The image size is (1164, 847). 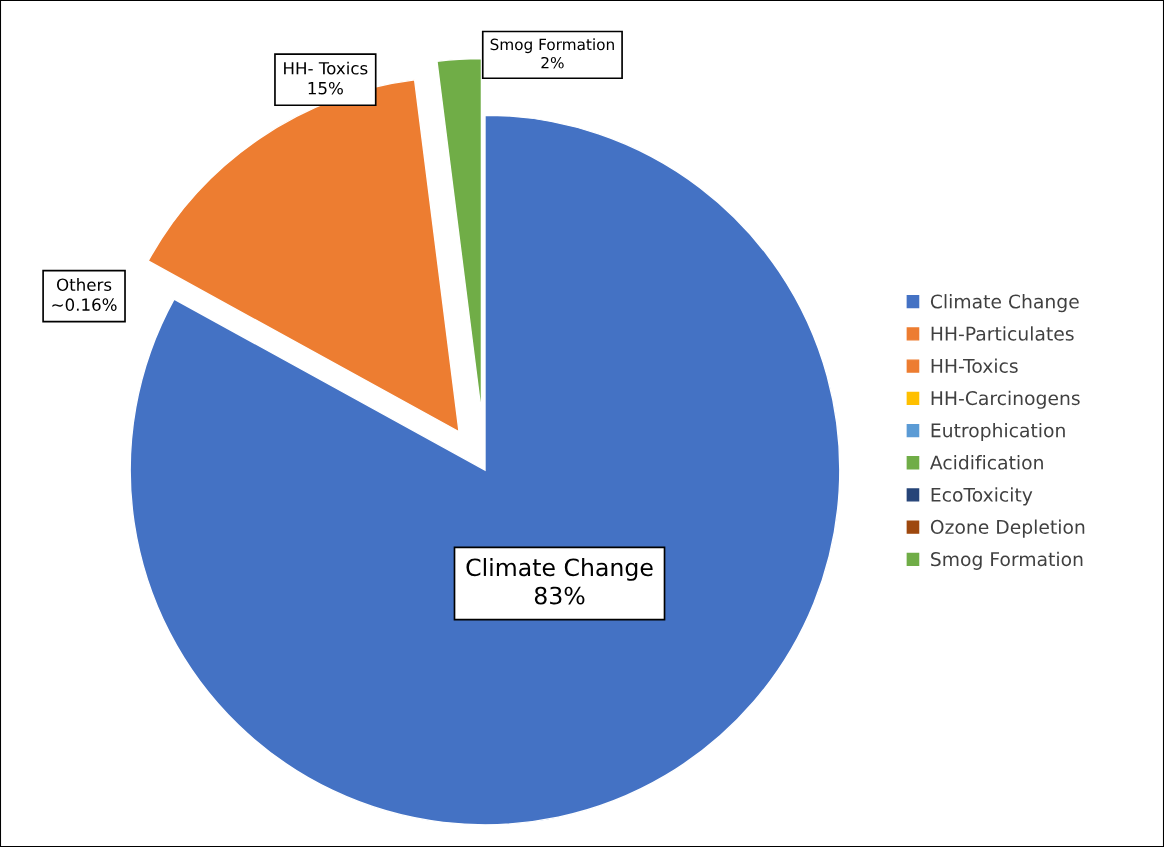 What do you see at coordinates (1004, 303) in the screenshot?
I see `legend-label: Climate Change` at bounding box center [1004, 303].